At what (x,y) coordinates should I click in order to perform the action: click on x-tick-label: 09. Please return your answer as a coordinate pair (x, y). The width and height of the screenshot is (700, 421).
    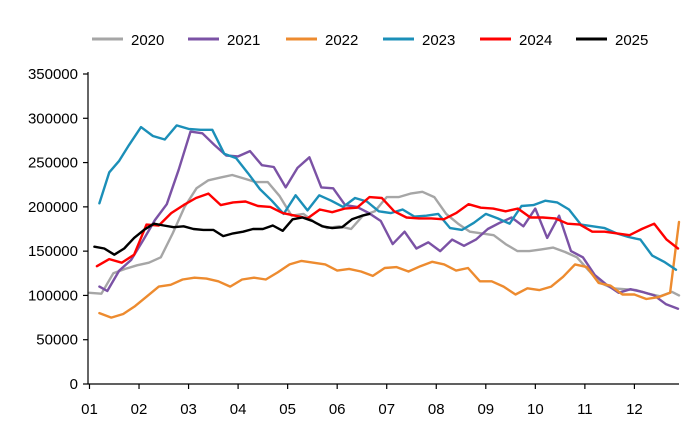
    Looking at the image, I should click on (485, 409).